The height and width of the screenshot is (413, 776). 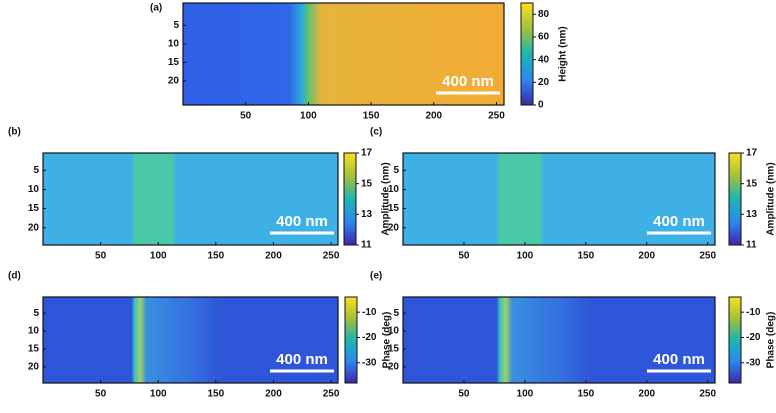 What do you see at coordinates (376, 276) in the screenshot?
I see `panel-label: (e)` at bounding box center [376, 276].